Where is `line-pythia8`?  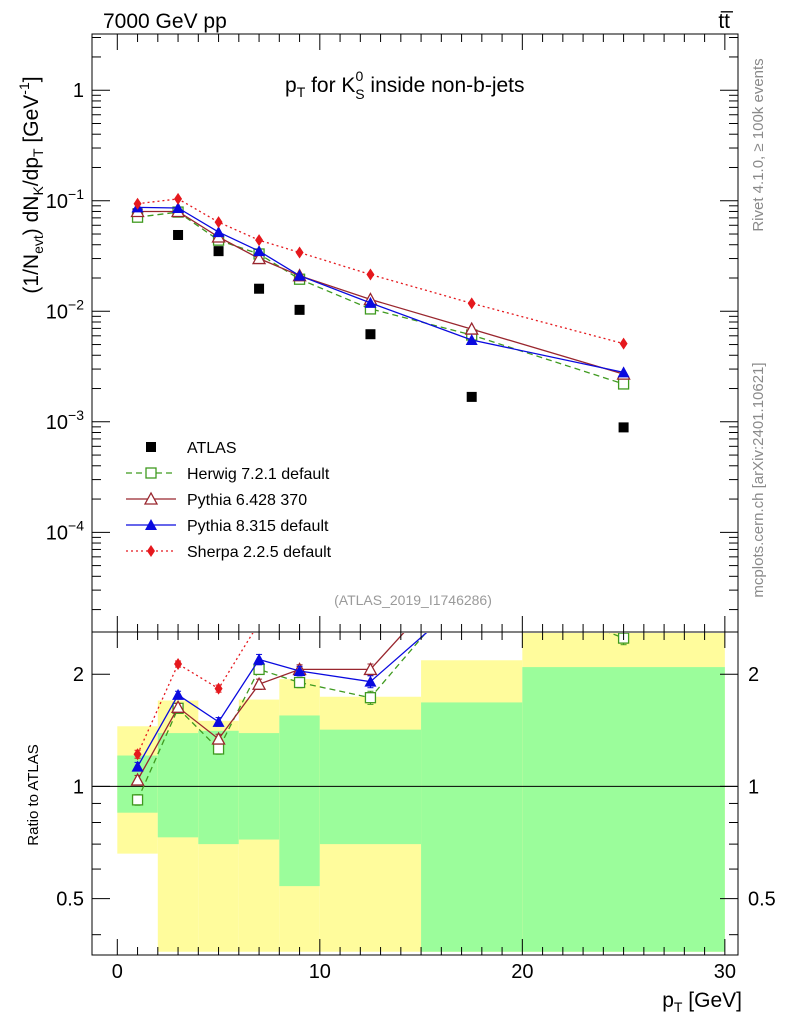
line-pythia8 is located at coordinates (380, 290).